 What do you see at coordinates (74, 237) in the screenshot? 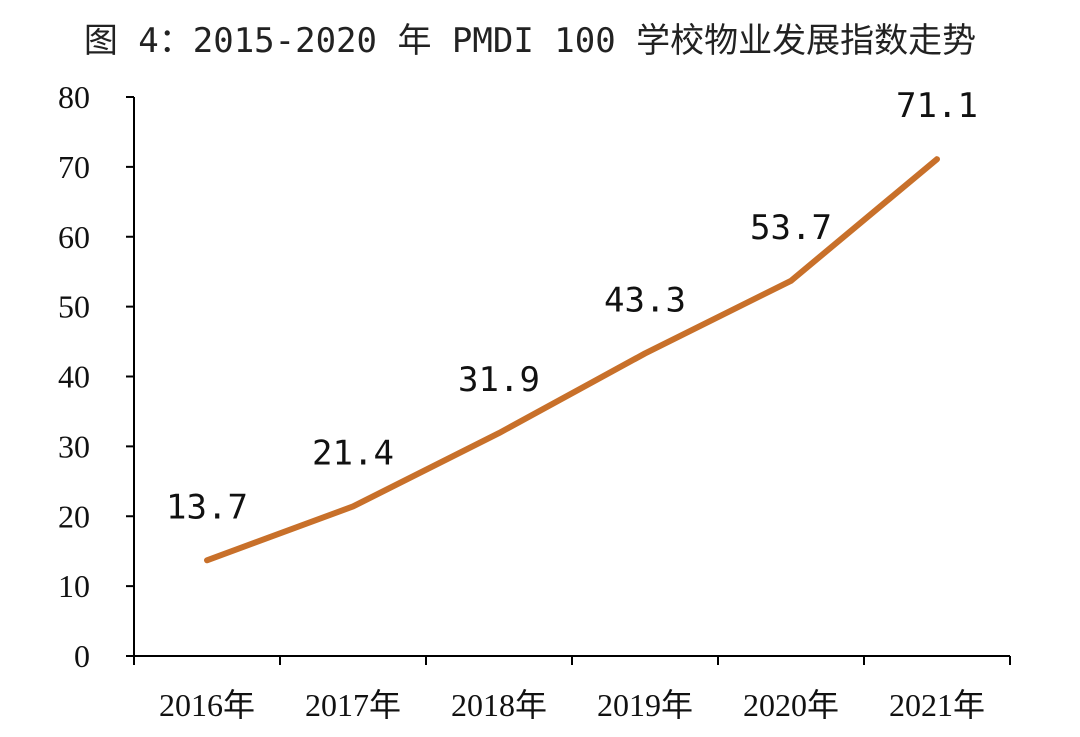
I see `y-tick-label: 60` at bounding box center [74, 237].